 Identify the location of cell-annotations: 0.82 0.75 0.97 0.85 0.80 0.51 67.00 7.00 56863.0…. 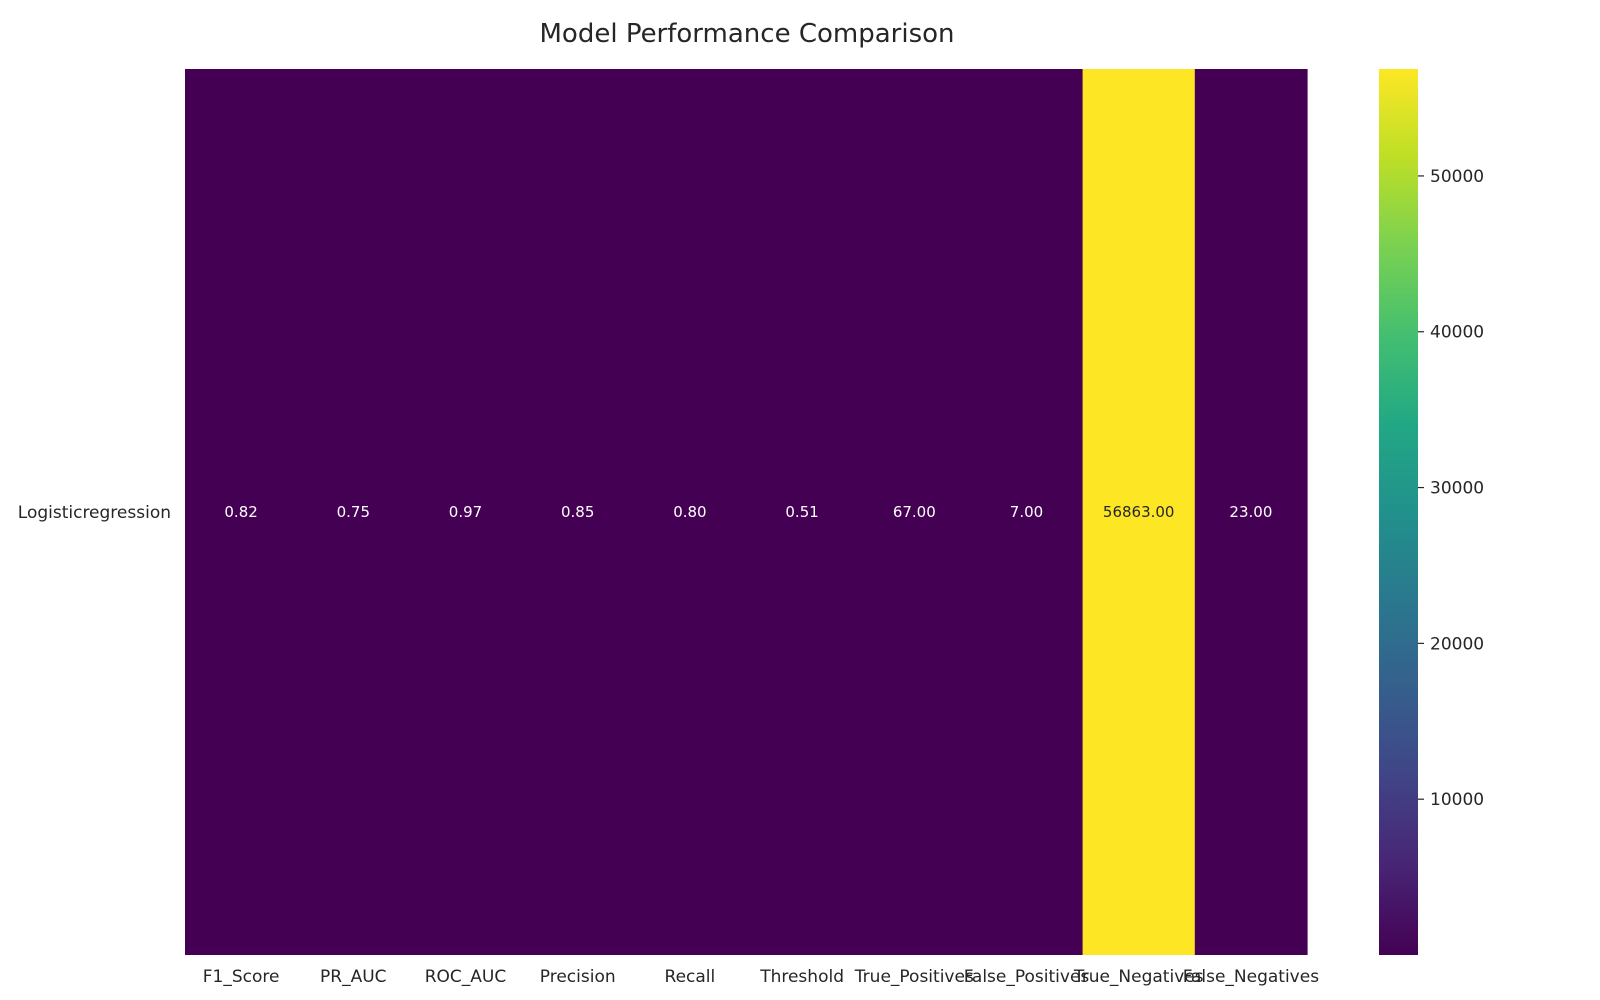
(748, 512).